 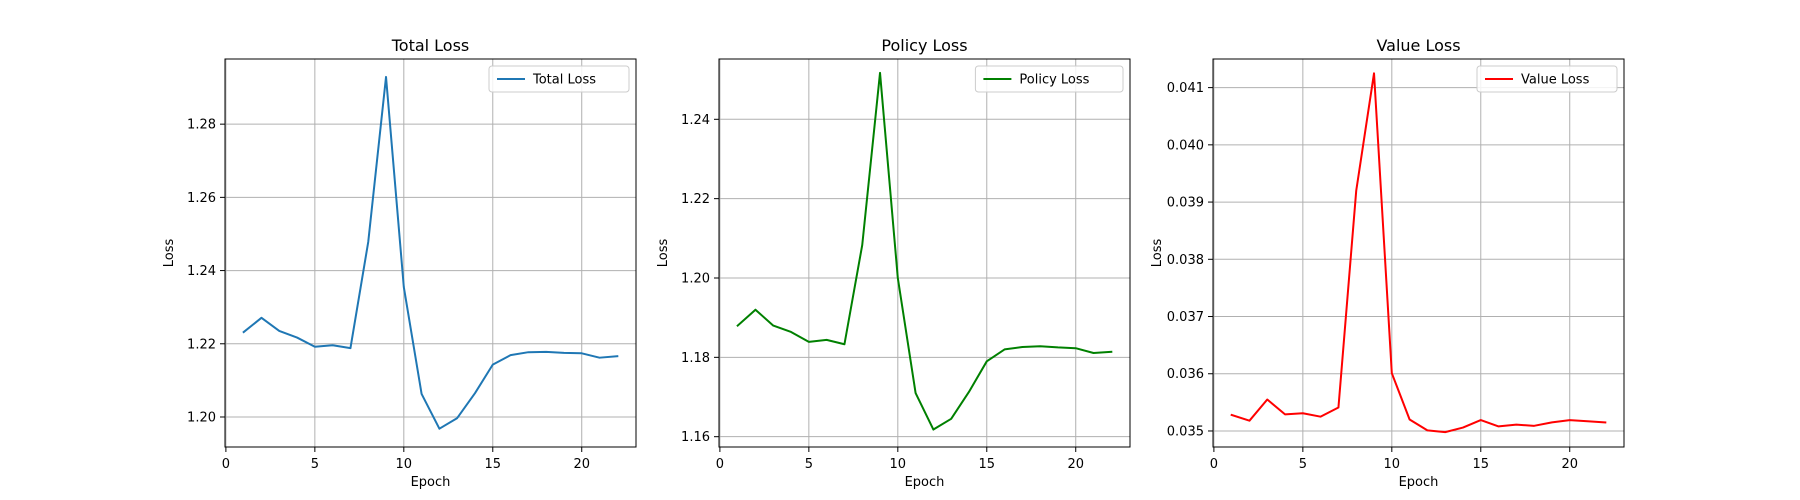 What do you see at coordinates (924, 45) in the screenshot?
I see `chart-title: Policy Loss` at bounding box center [924, 45].